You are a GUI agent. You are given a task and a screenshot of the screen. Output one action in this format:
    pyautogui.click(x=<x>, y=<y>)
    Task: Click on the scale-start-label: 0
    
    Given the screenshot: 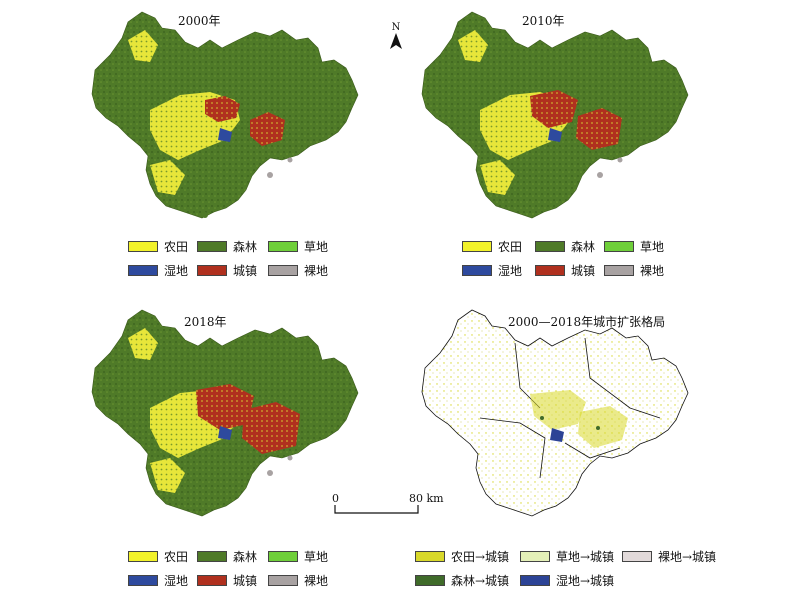 What is the action you would take?
    pyautogui.click(x=335, y=498)
    